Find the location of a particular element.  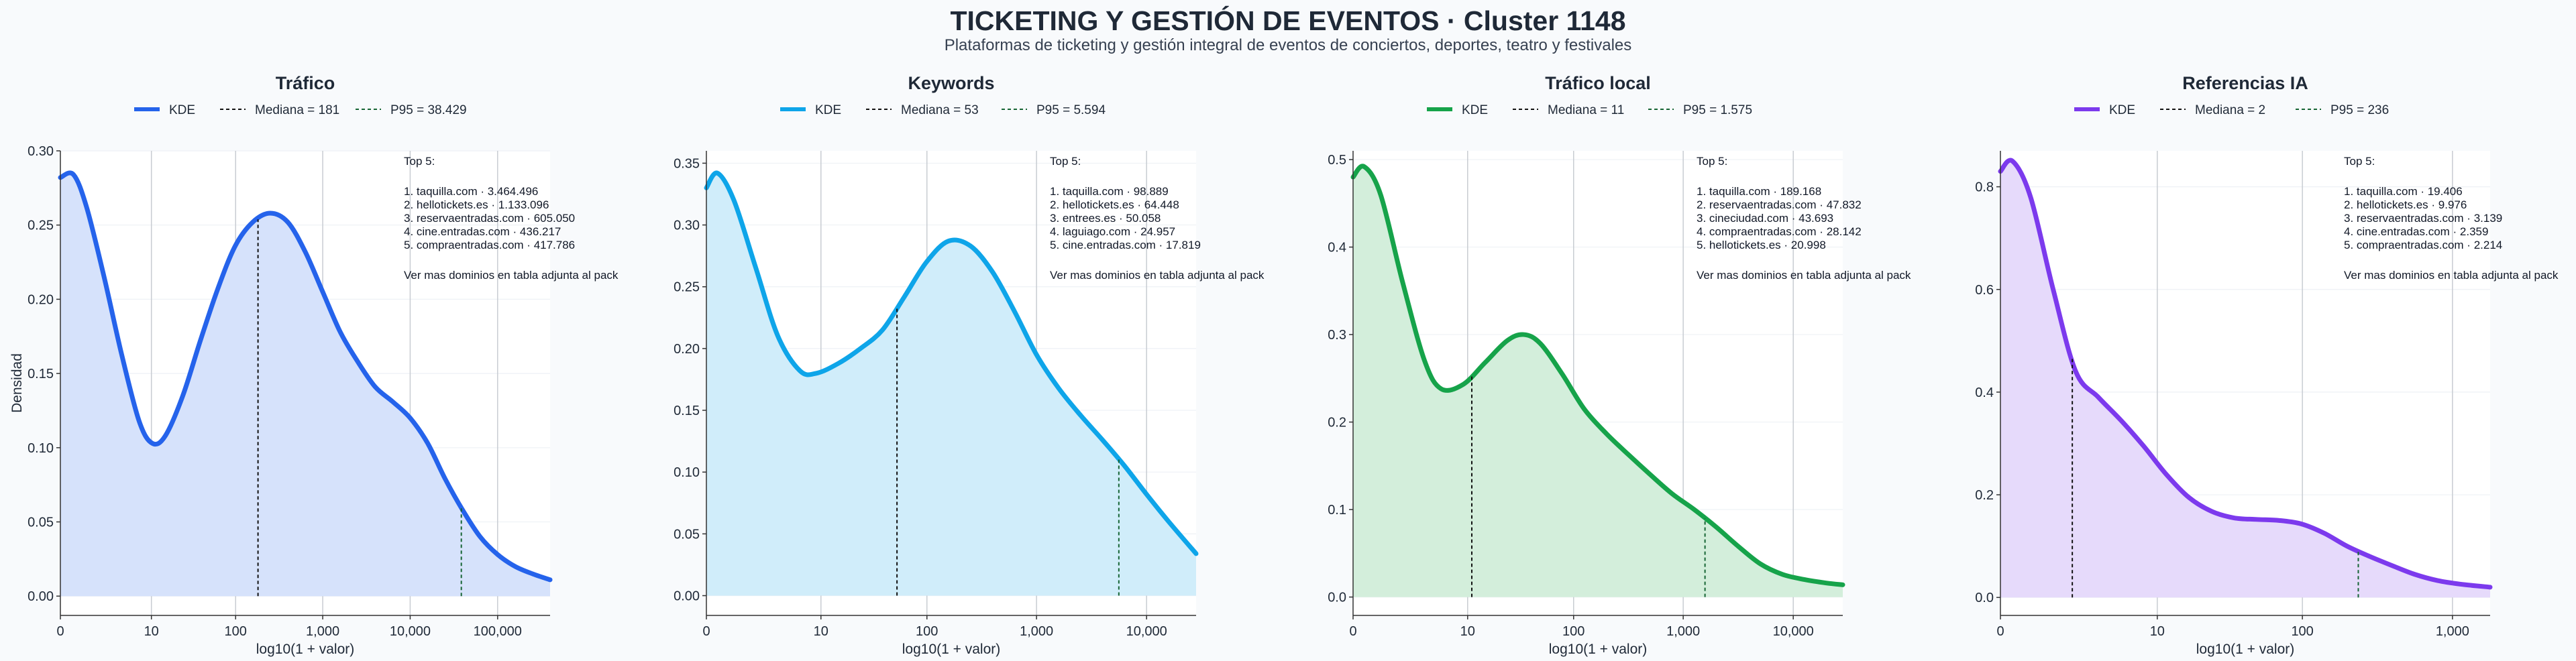

top-list-item: 3. reservaentradas.com · 3.139 is located at coordinates (2423, 218).